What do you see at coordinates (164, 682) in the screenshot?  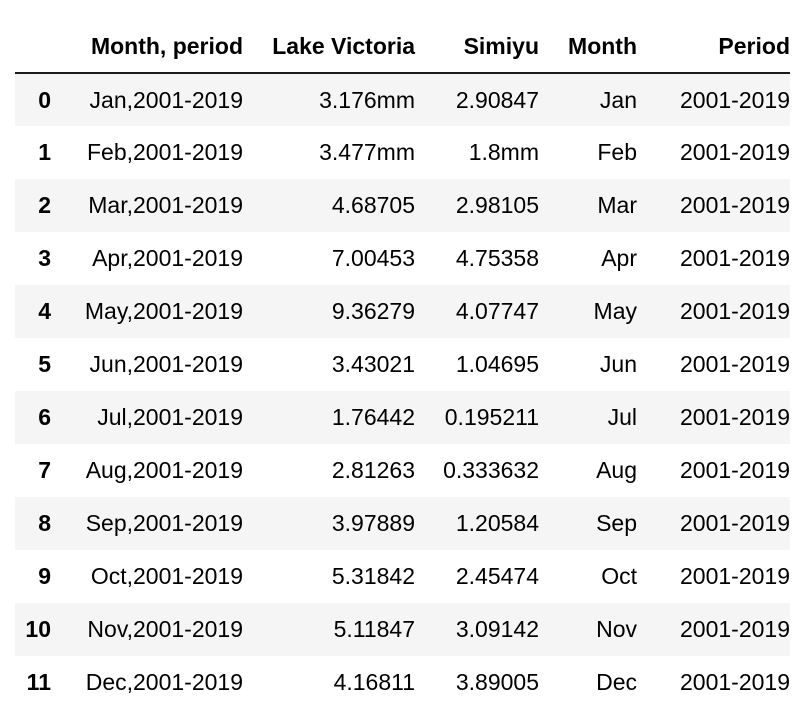 I see `cell-month-period: Dec,2001-2019` at bounding box center [164, 682].